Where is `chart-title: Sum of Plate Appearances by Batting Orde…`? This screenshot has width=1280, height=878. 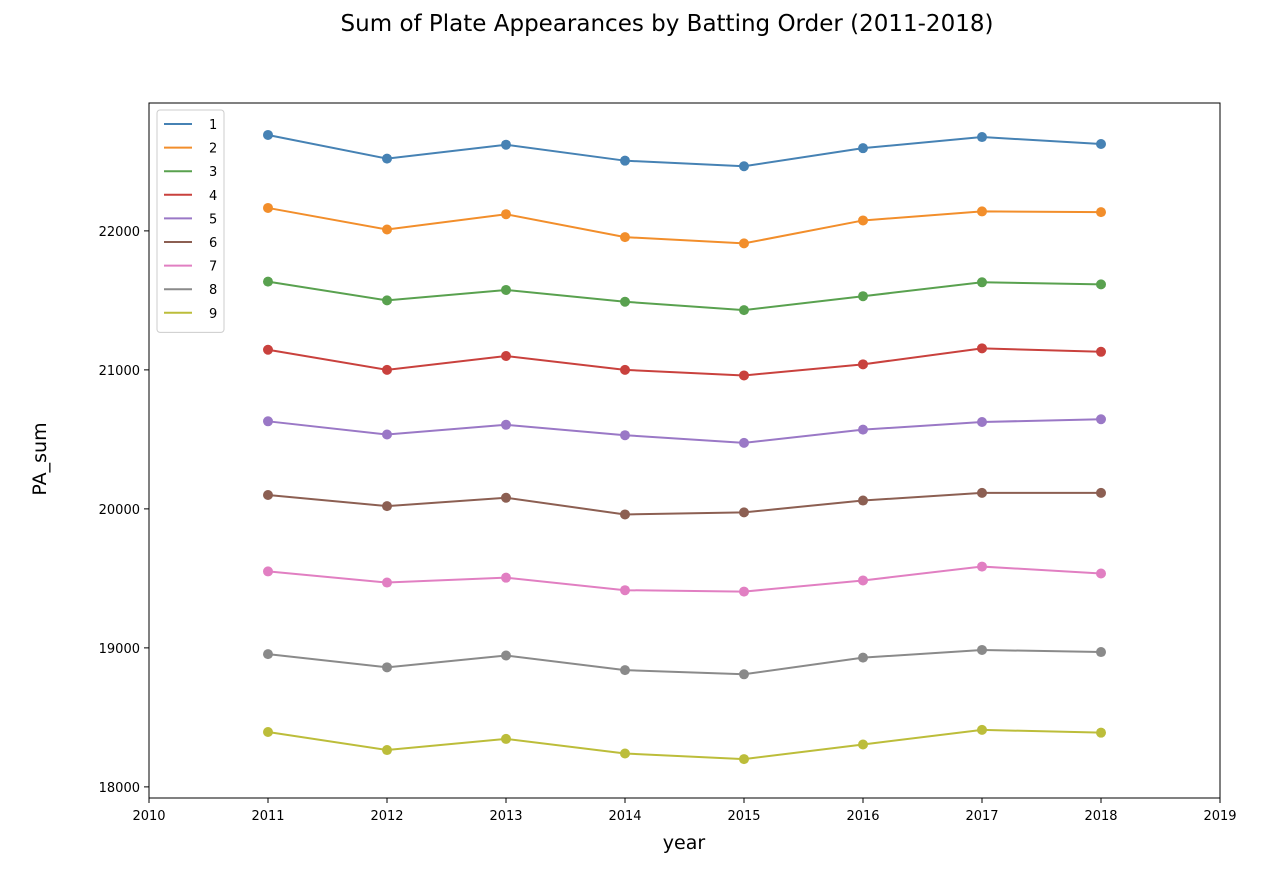 chart-title: Sum of Plate Appearances by Batting Orde… is located at coordinates (667, 24).